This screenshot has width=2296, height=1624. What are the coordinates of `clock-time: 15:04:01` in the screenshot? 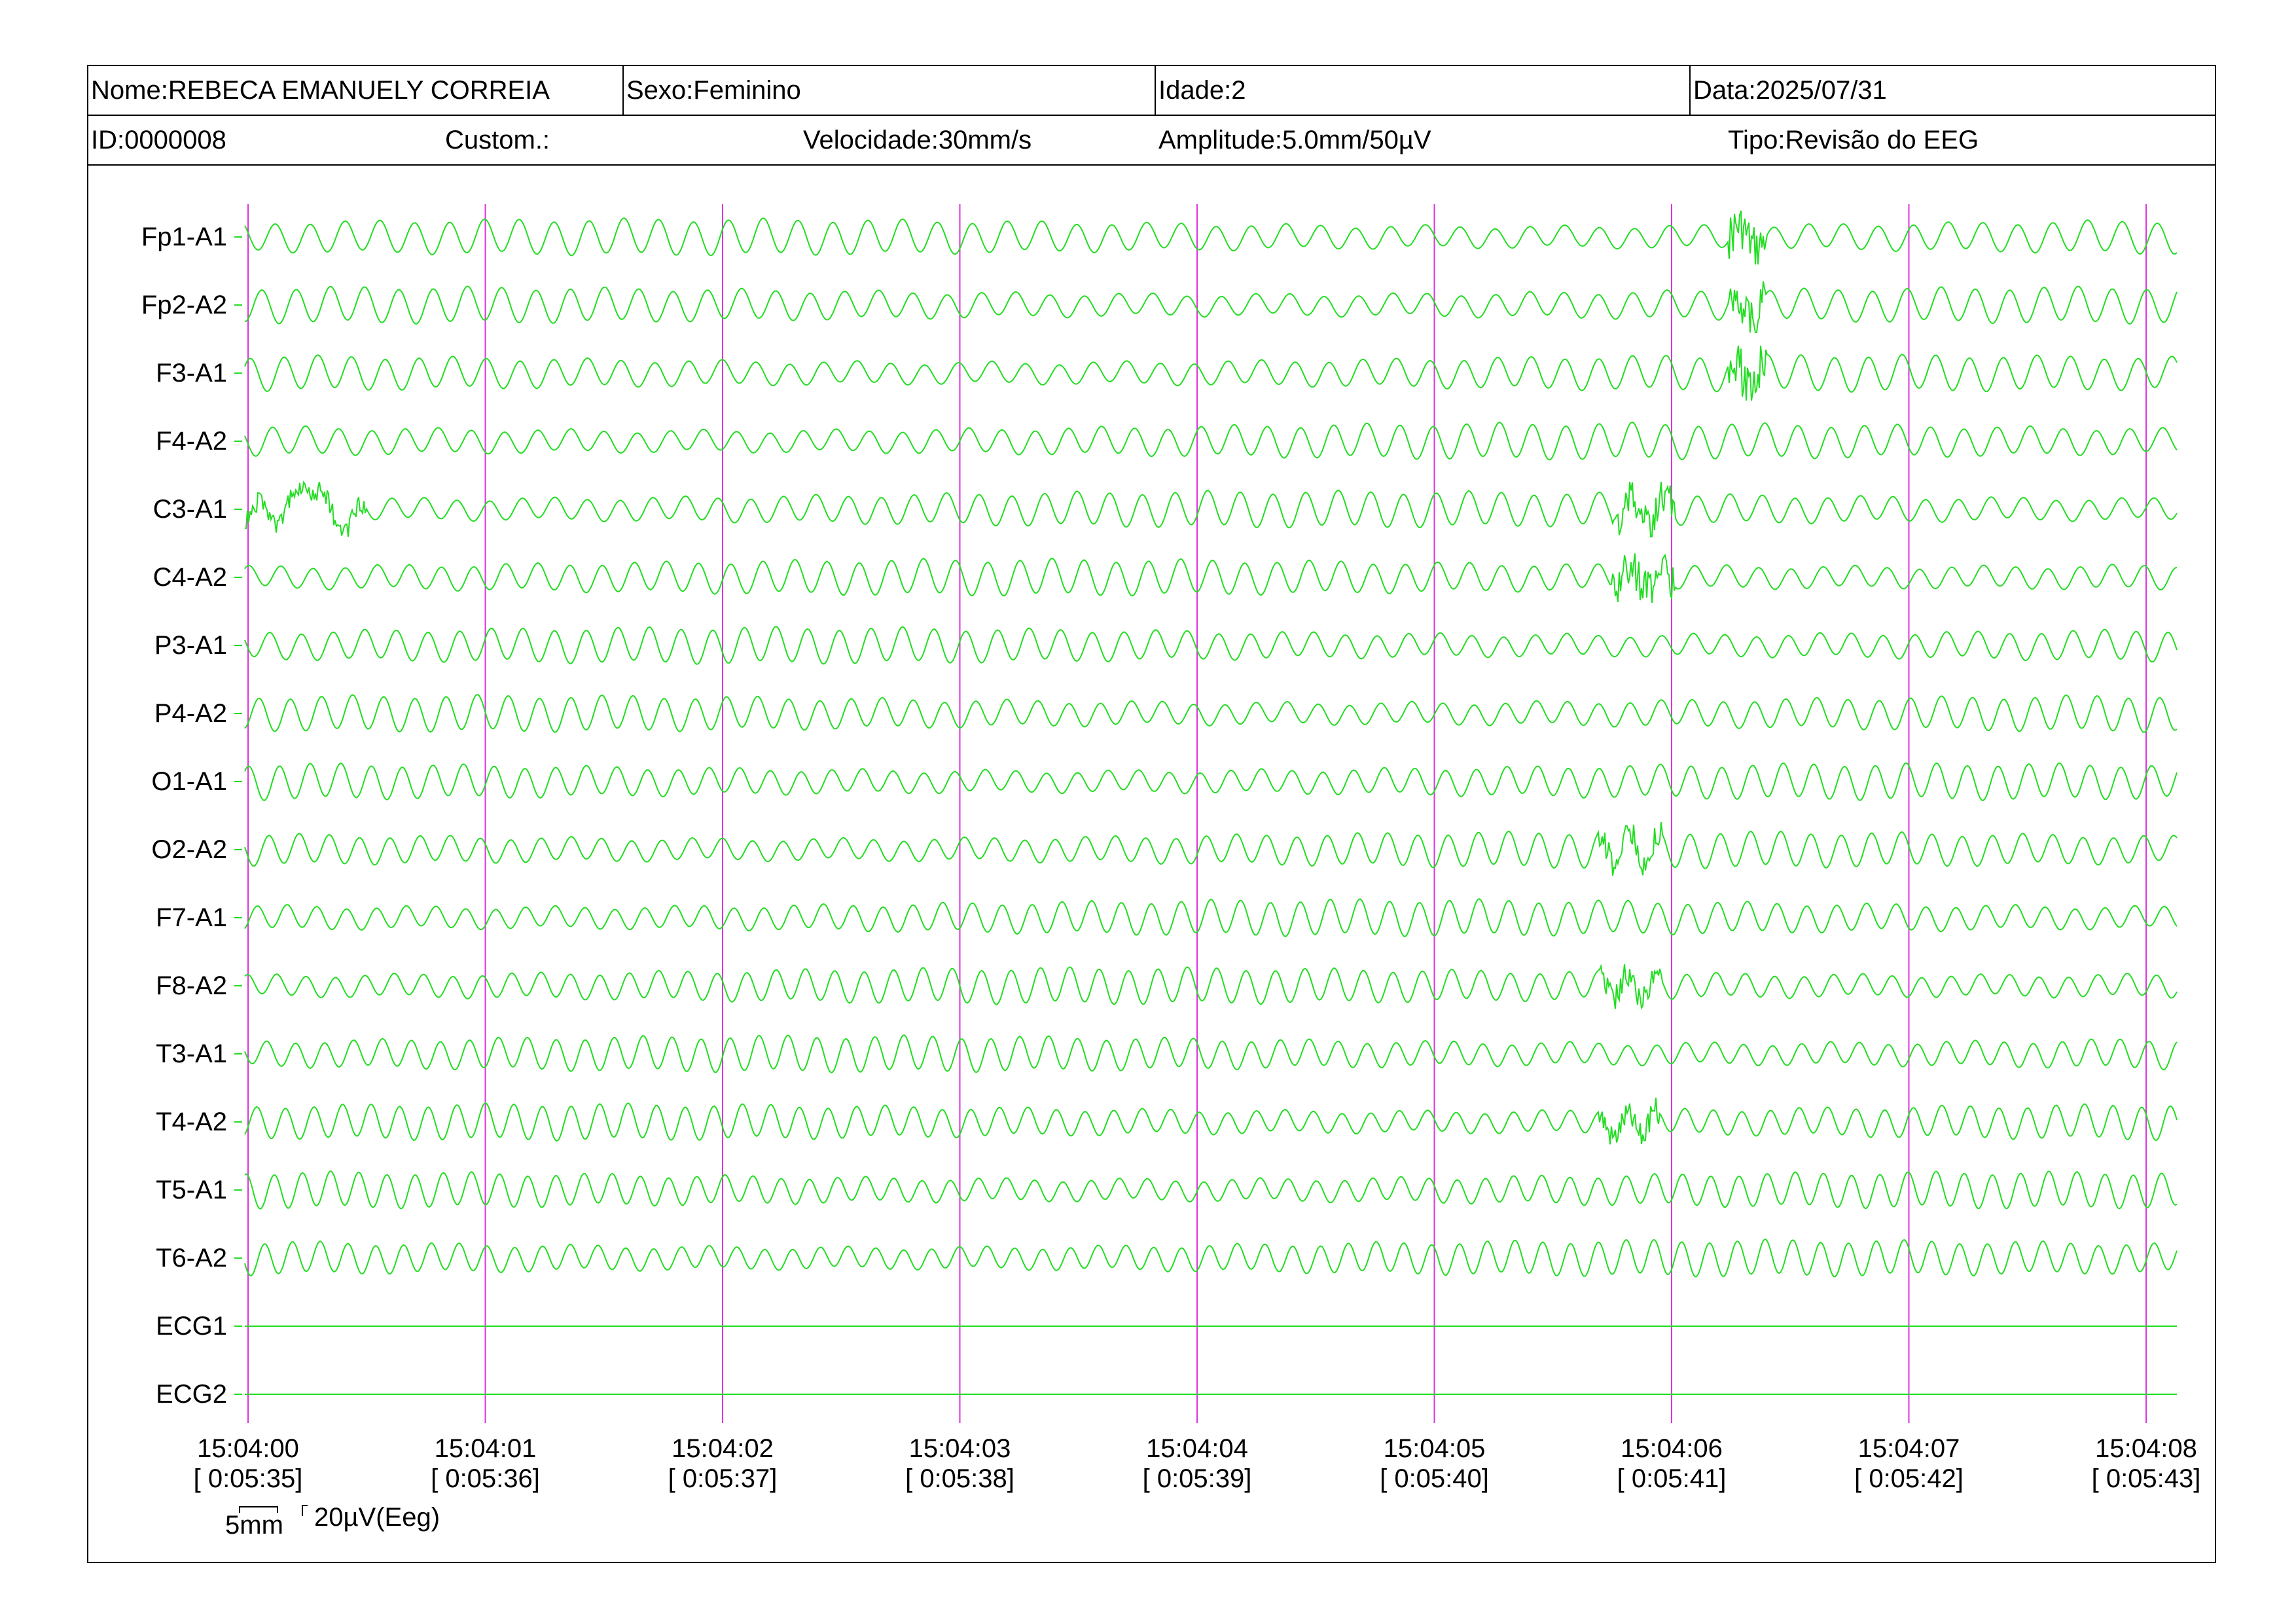 It's located at (485, 1448).